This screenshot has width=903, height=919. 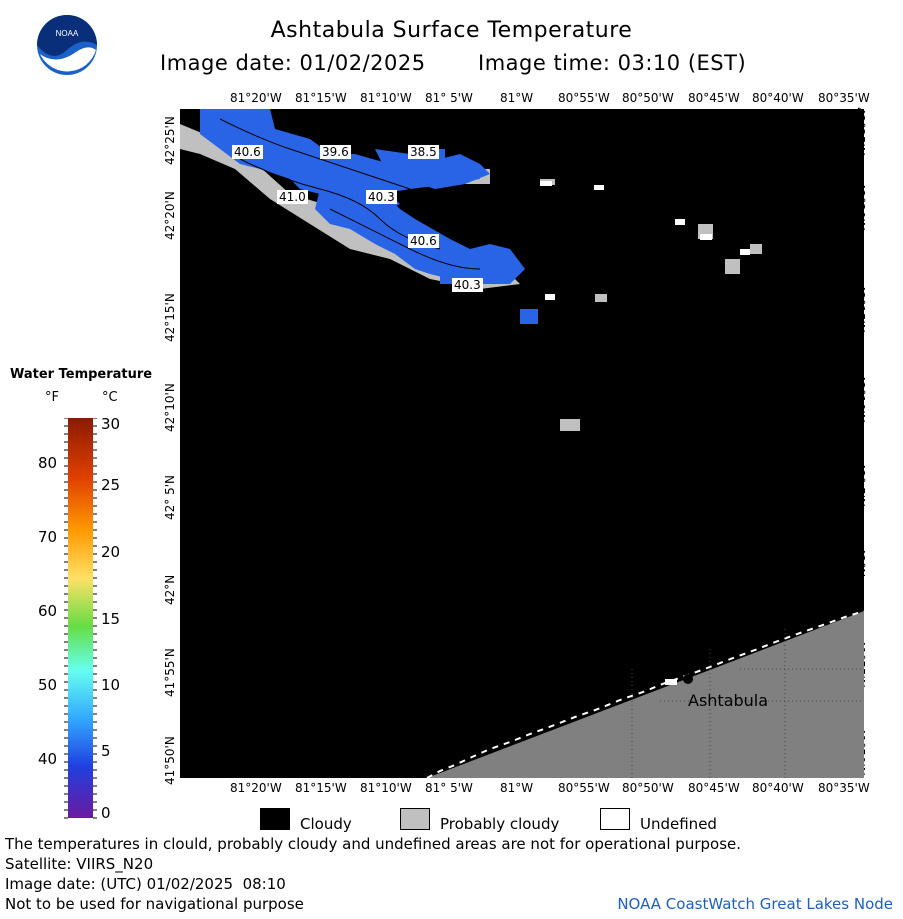 I want to click on lon-label-top: 80°50'W, so click(x=648, y=98).